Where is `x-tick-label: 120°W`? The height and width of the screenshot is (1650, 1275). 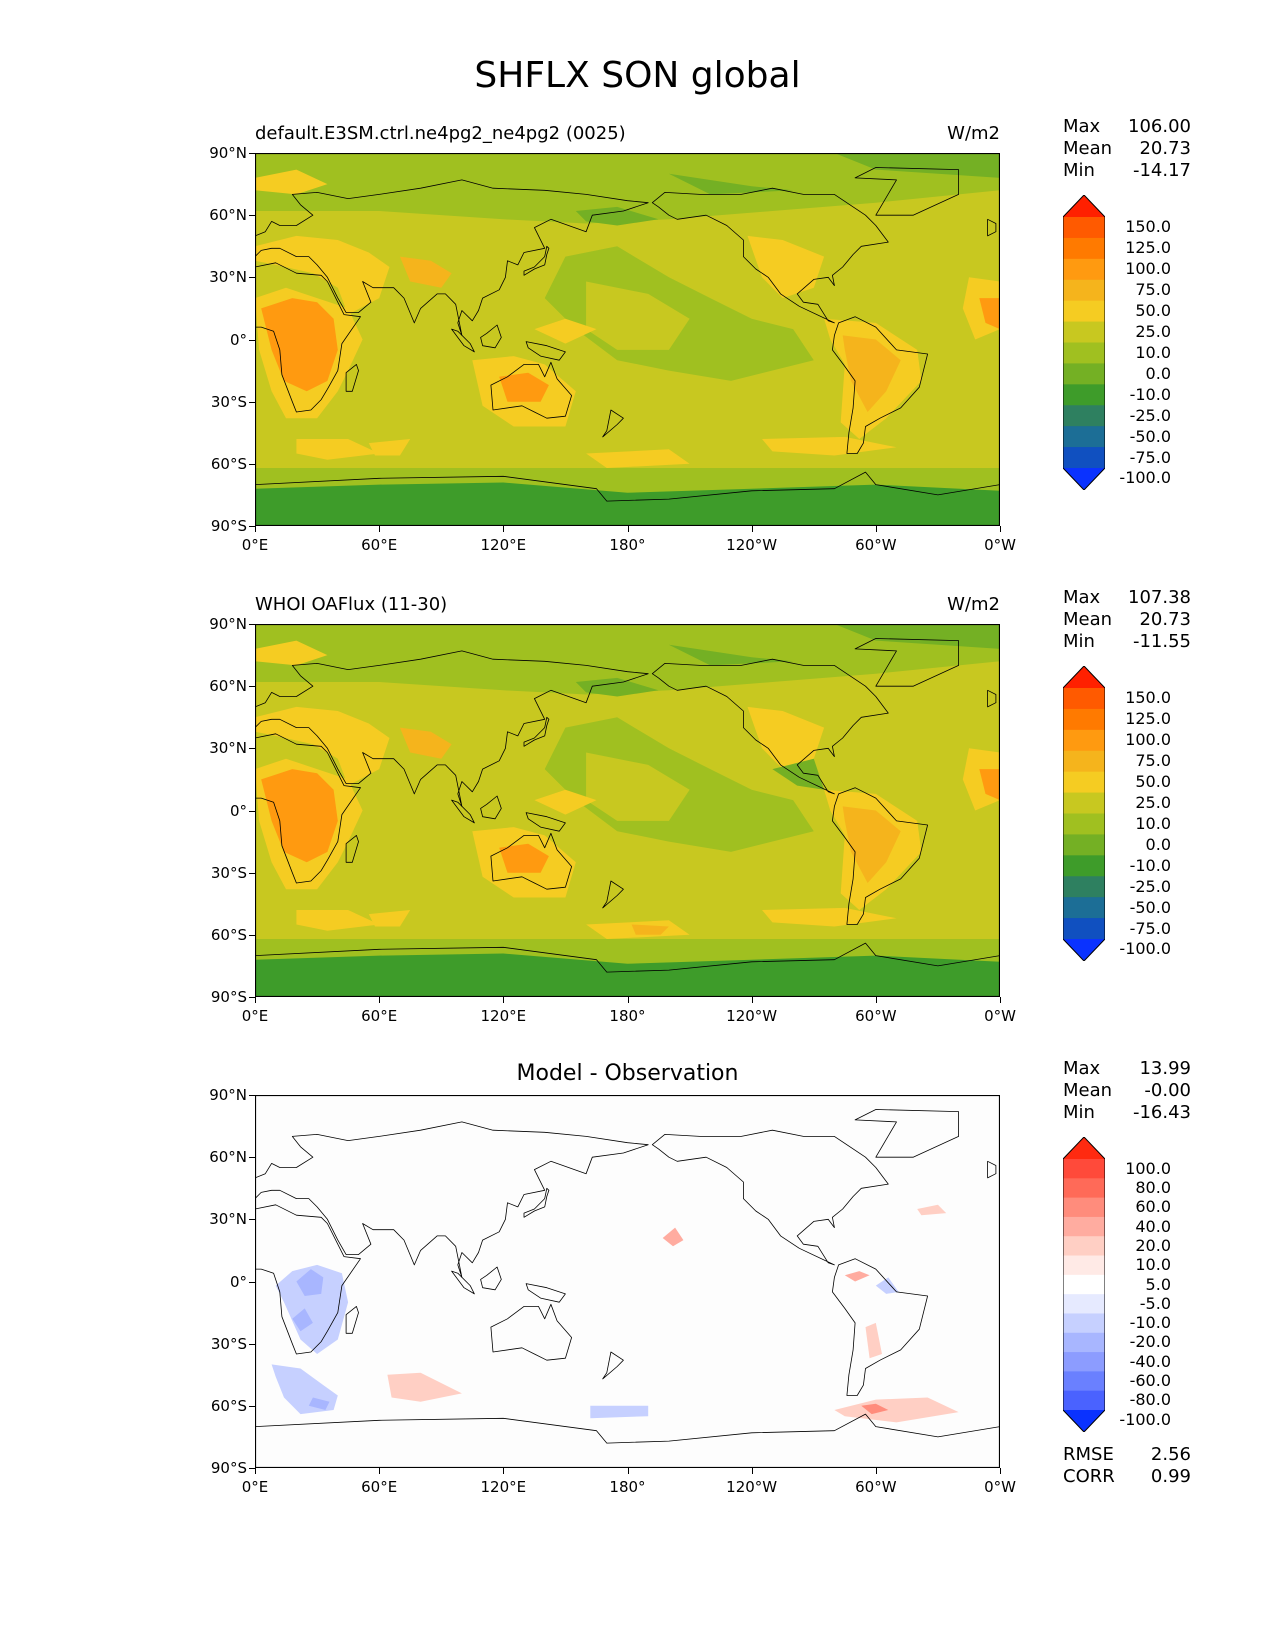 x-tick-label: 120°W is located at coordinates (752, 1016).